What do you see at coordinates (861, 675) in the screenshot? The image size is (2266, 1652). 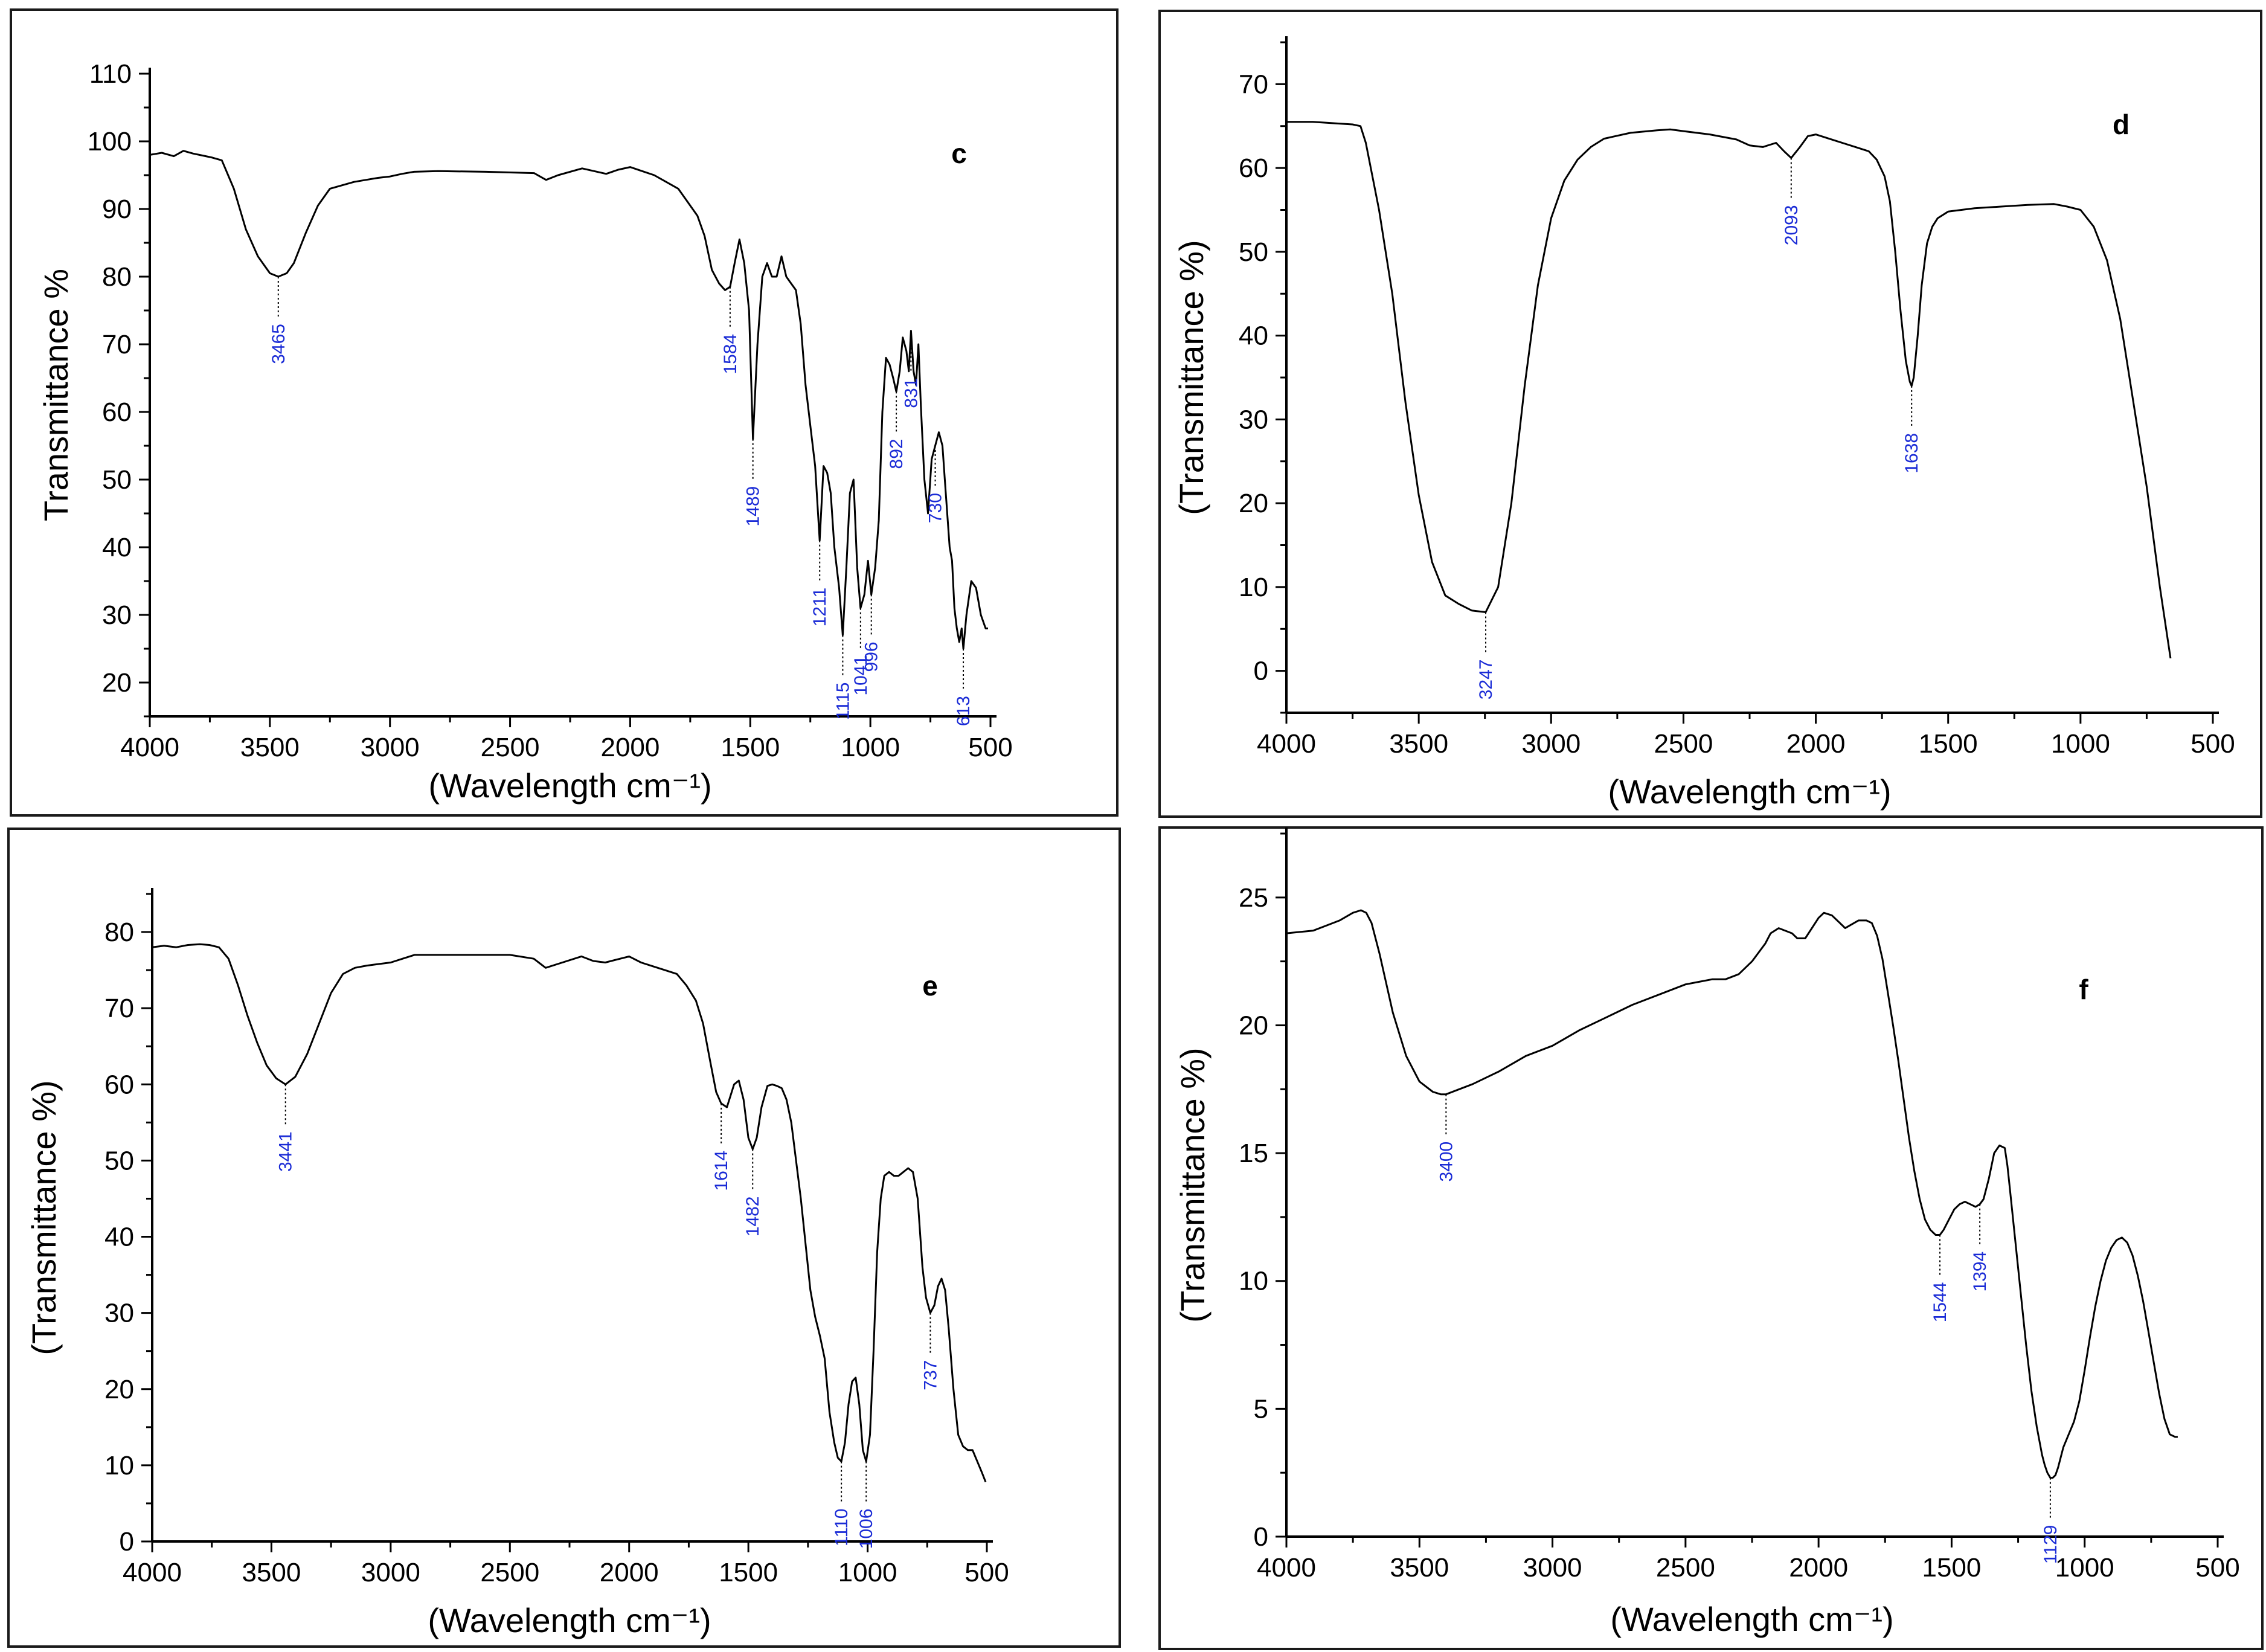 I see `peak-label: 1041` at bounding box center [861, 675].